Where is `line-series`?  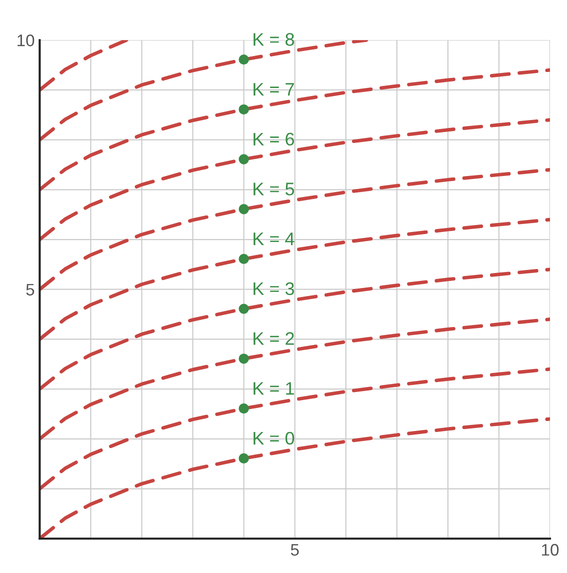 line-series is located at coordinates (84, 66).